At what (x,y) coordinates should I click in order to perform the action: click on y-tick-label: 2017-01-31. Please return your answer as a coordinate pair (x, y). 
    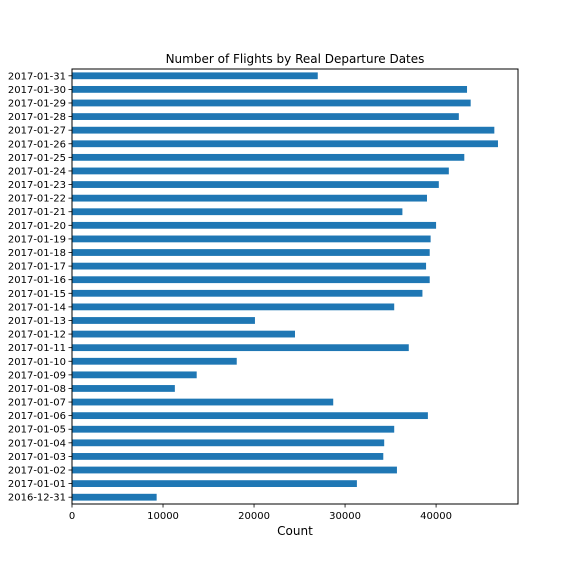
    Looking at the image, I should click on (37, 76).